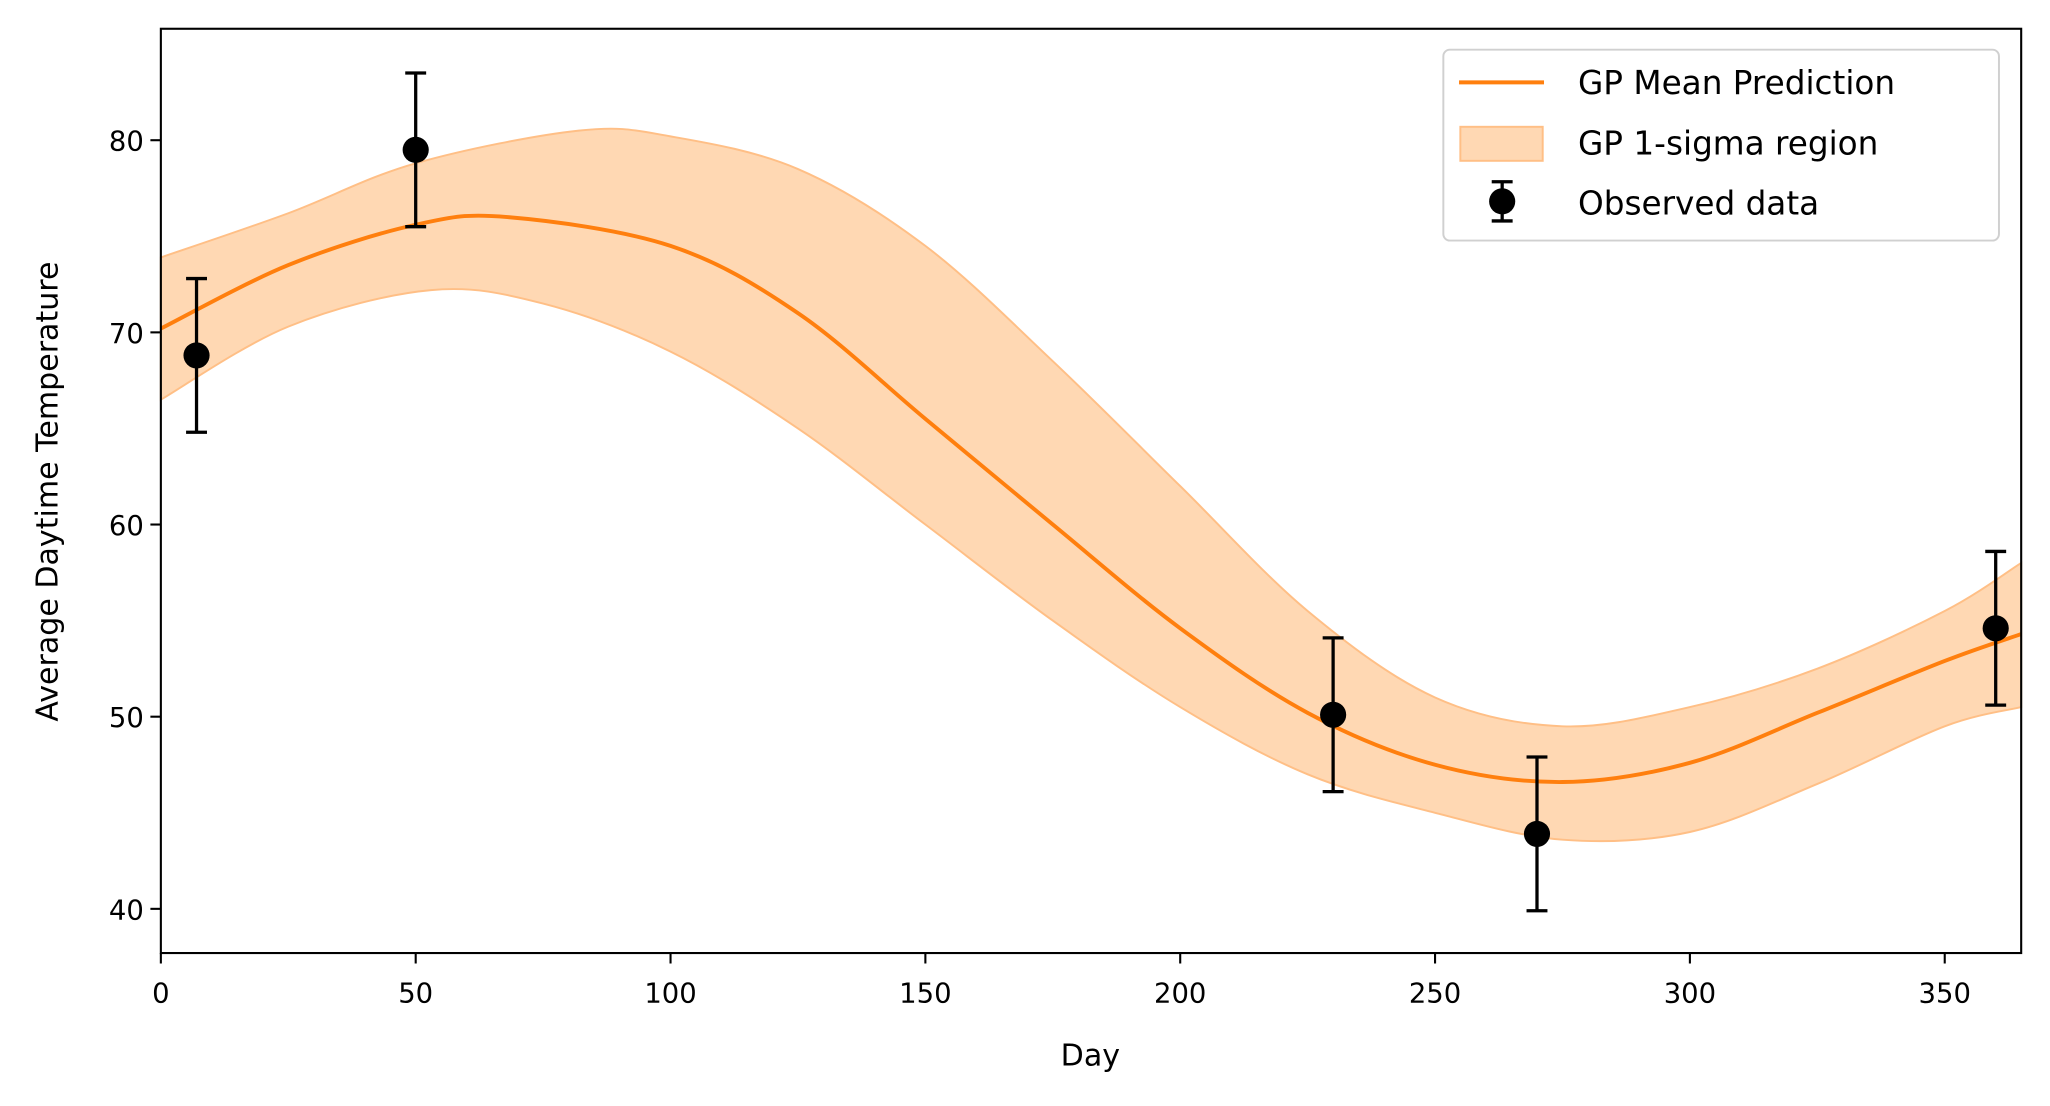  Describe the element at coordinates (126, 718) in the screenshot. I see `y-tick-label: 50` at that location.